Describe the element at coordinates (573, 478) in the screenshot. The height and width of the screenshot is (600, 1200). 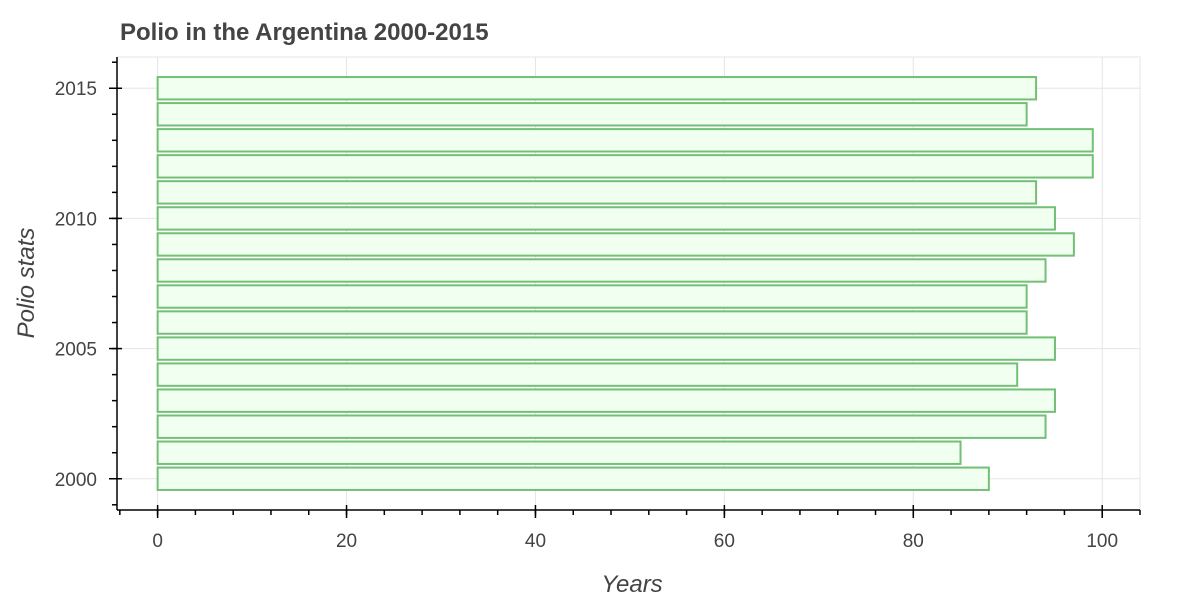
I see `bar-2000` at that location.